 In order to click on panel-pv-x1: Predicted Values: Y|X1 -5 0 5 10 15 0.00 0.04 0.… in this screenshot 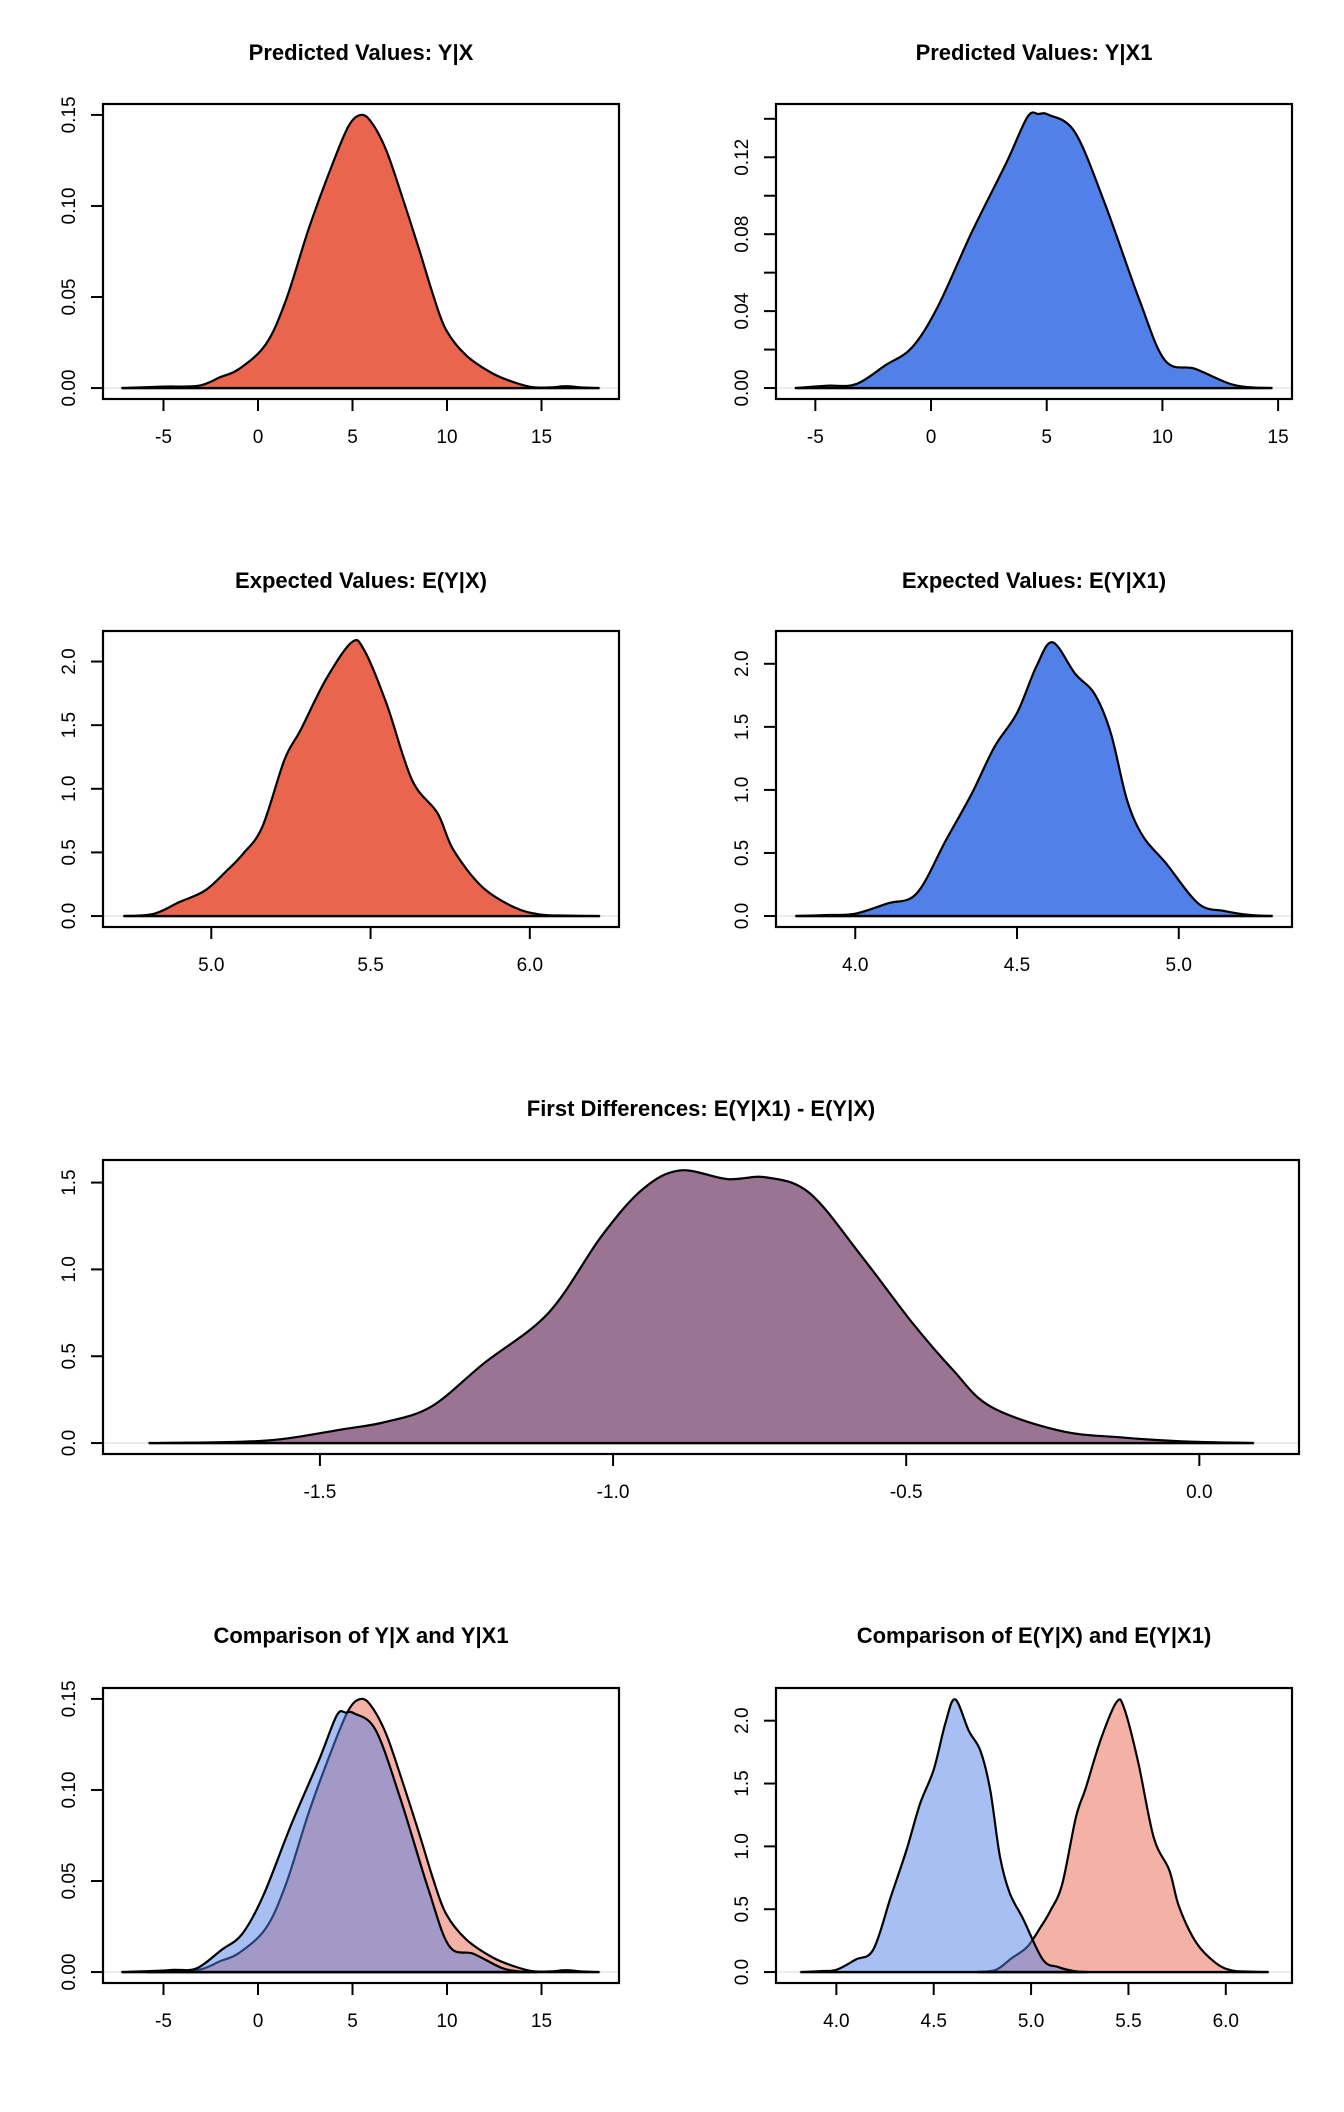, I will do `click(1013, 244)`.